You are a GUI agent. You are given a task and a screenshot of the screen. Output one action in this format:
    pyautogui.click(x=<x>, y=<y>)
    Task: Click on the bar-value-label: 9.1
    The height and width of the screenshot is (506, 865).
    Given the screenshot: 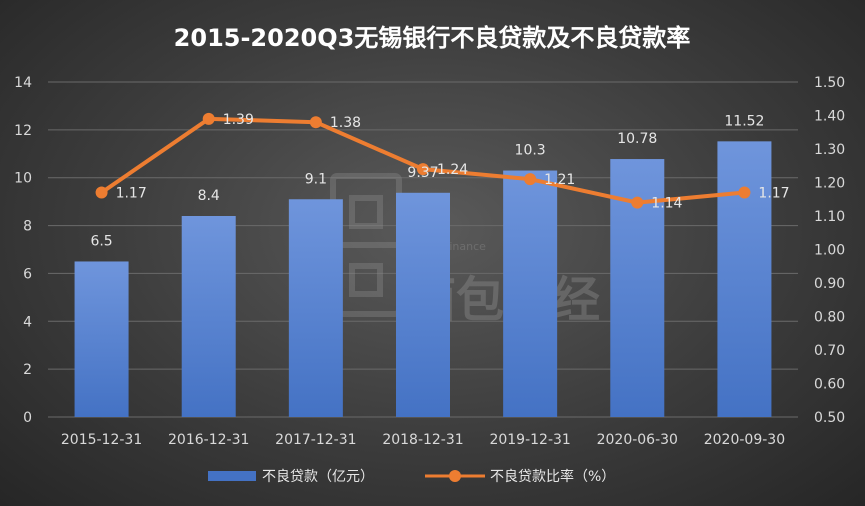 What is the action you would take?
    pyautogui.click(x=316, y=179)
    